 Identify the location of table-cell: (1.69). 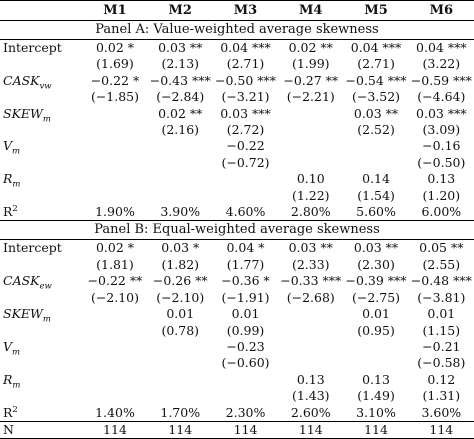
(115, 64).